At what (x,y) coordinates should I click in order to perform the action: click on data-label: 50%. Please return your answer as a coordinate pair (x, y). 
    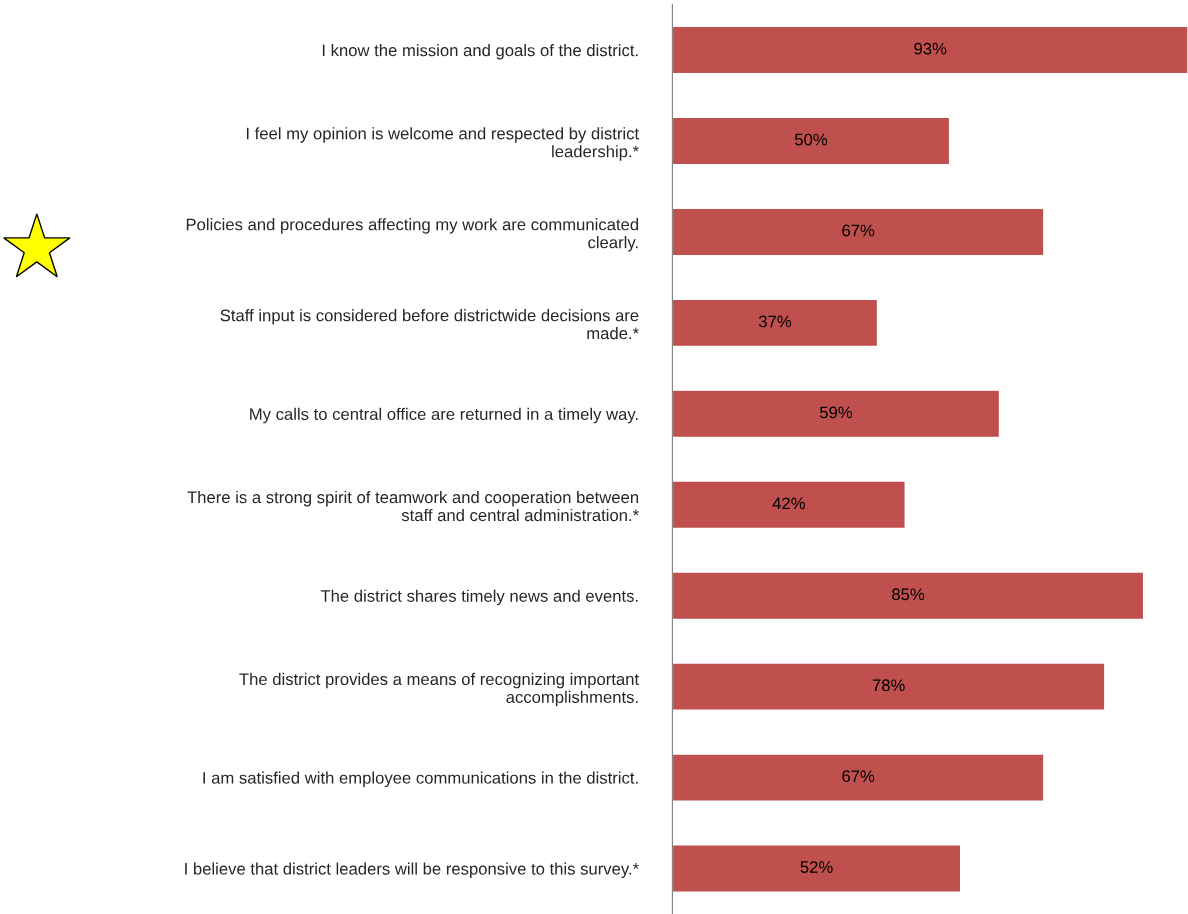
    Looking at the image, I should click on (811, 139).